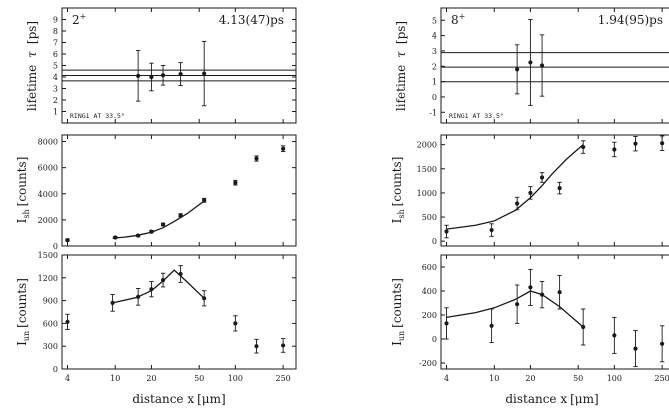 This screenshot has height=416, width=669. What do you see at coordinates (151, 378) in the screenshot?
I see `left-x-tick-label-2: 20` at bounding box center [151, 378].